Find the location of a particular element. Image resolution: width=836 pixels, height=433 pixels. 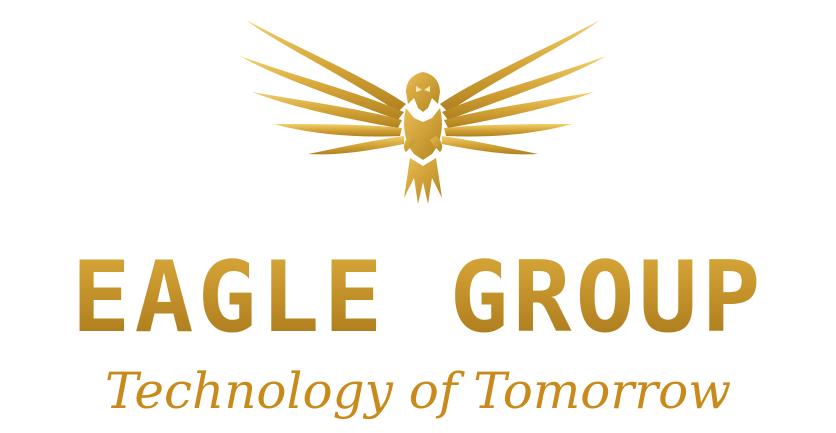

left-wing is located at coordinates (323, 87).